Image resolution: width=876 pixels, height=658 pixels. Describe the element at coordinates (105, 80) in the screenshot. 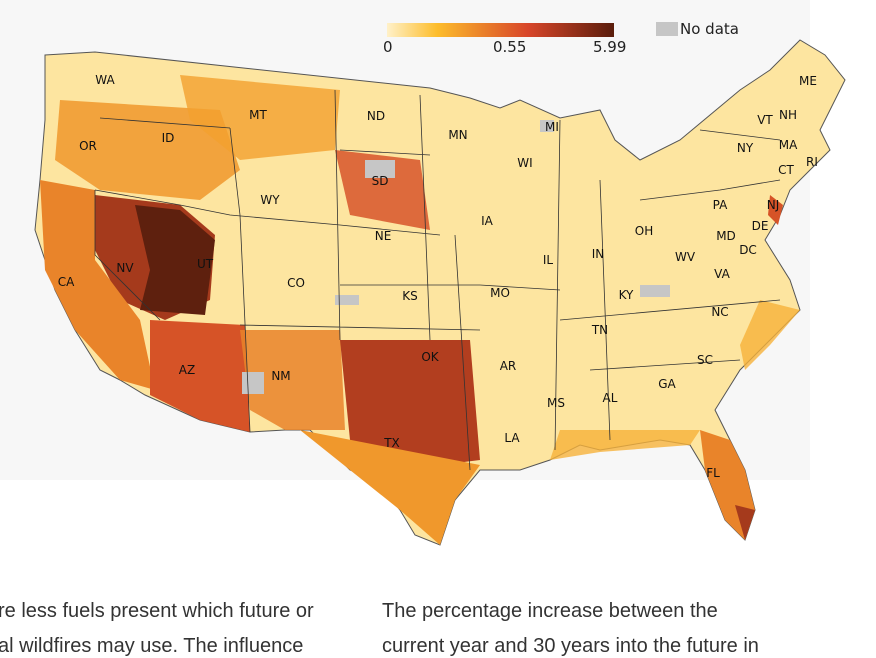

I see `state-label-wa: WA` at that location.